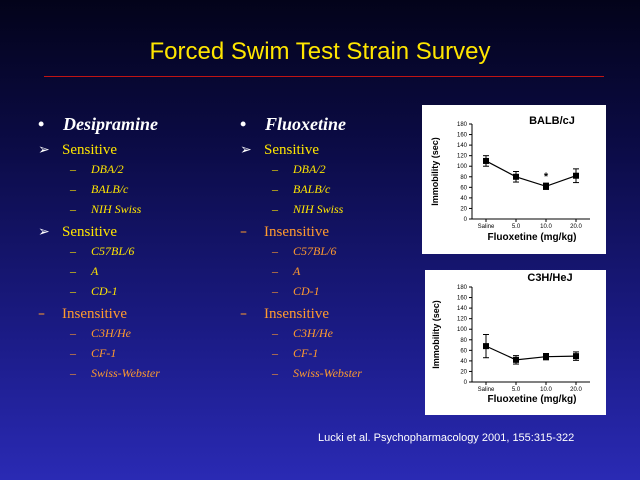  I want to click on strain-name: Swiss-Webster, so click(327, 373).